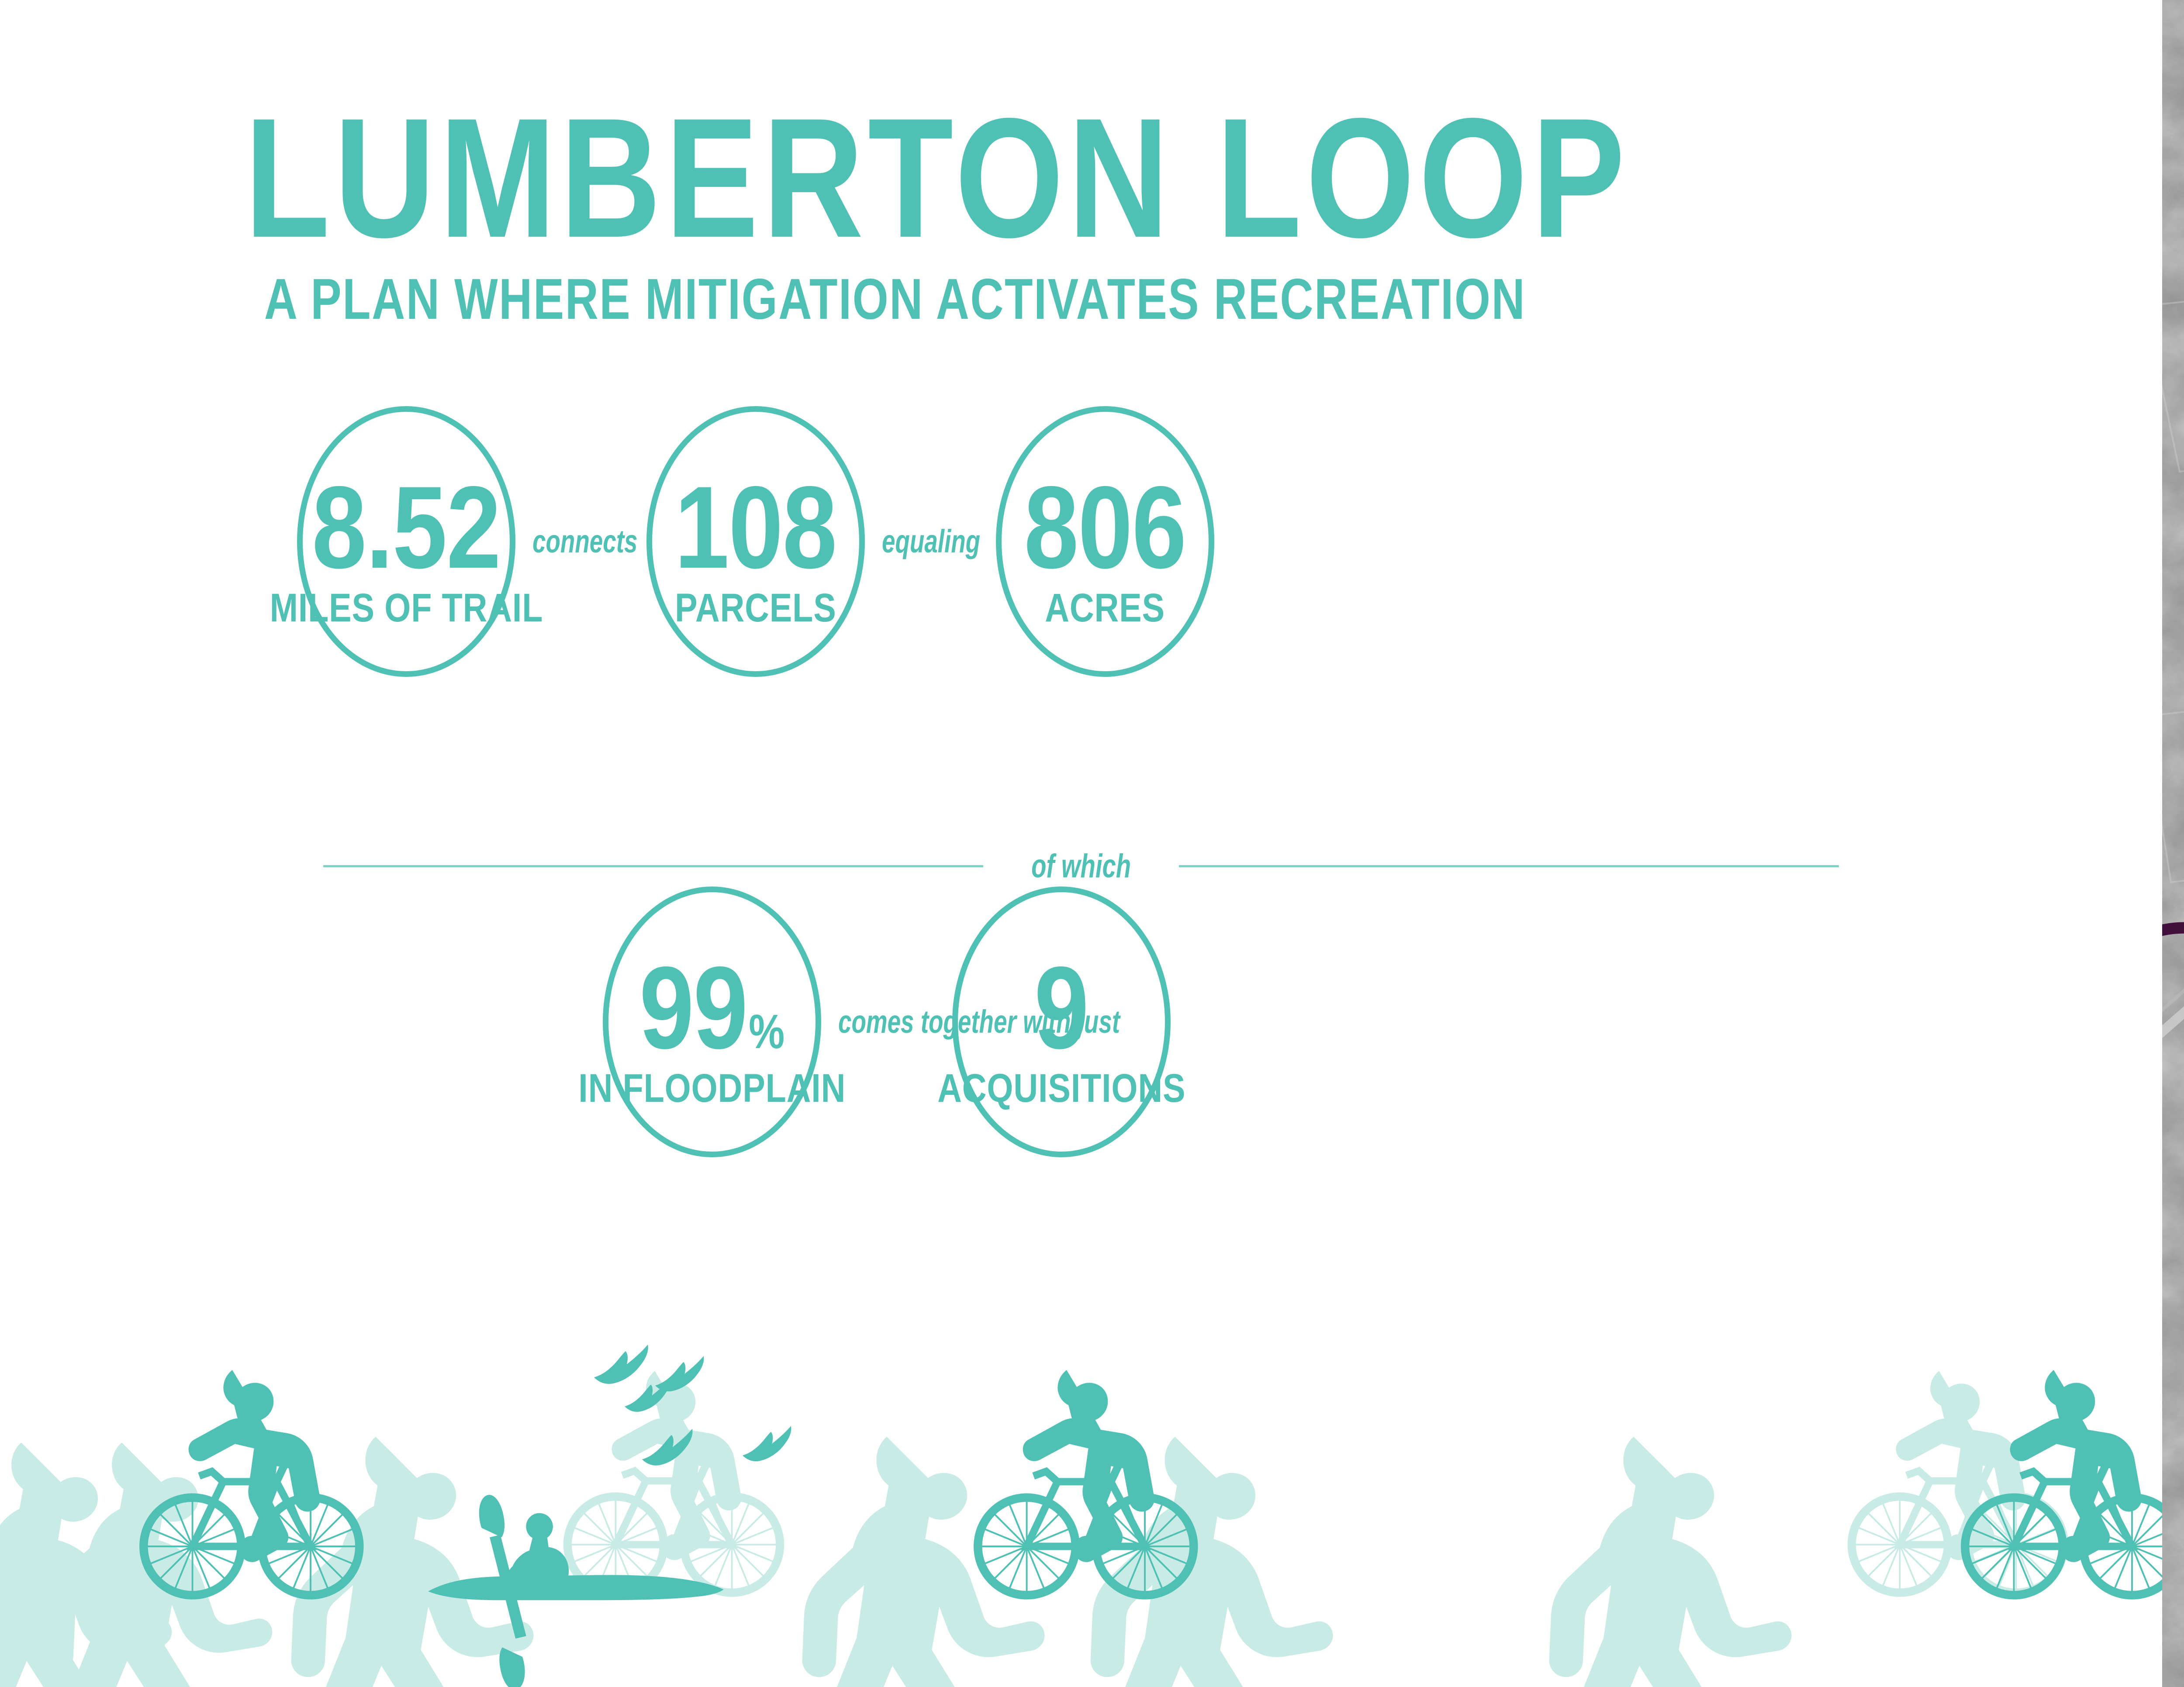  What do you see at coordinates (931, 541) in the screenshot?
I see `connector-equaling: equaling` at bounding box center [931, 541].